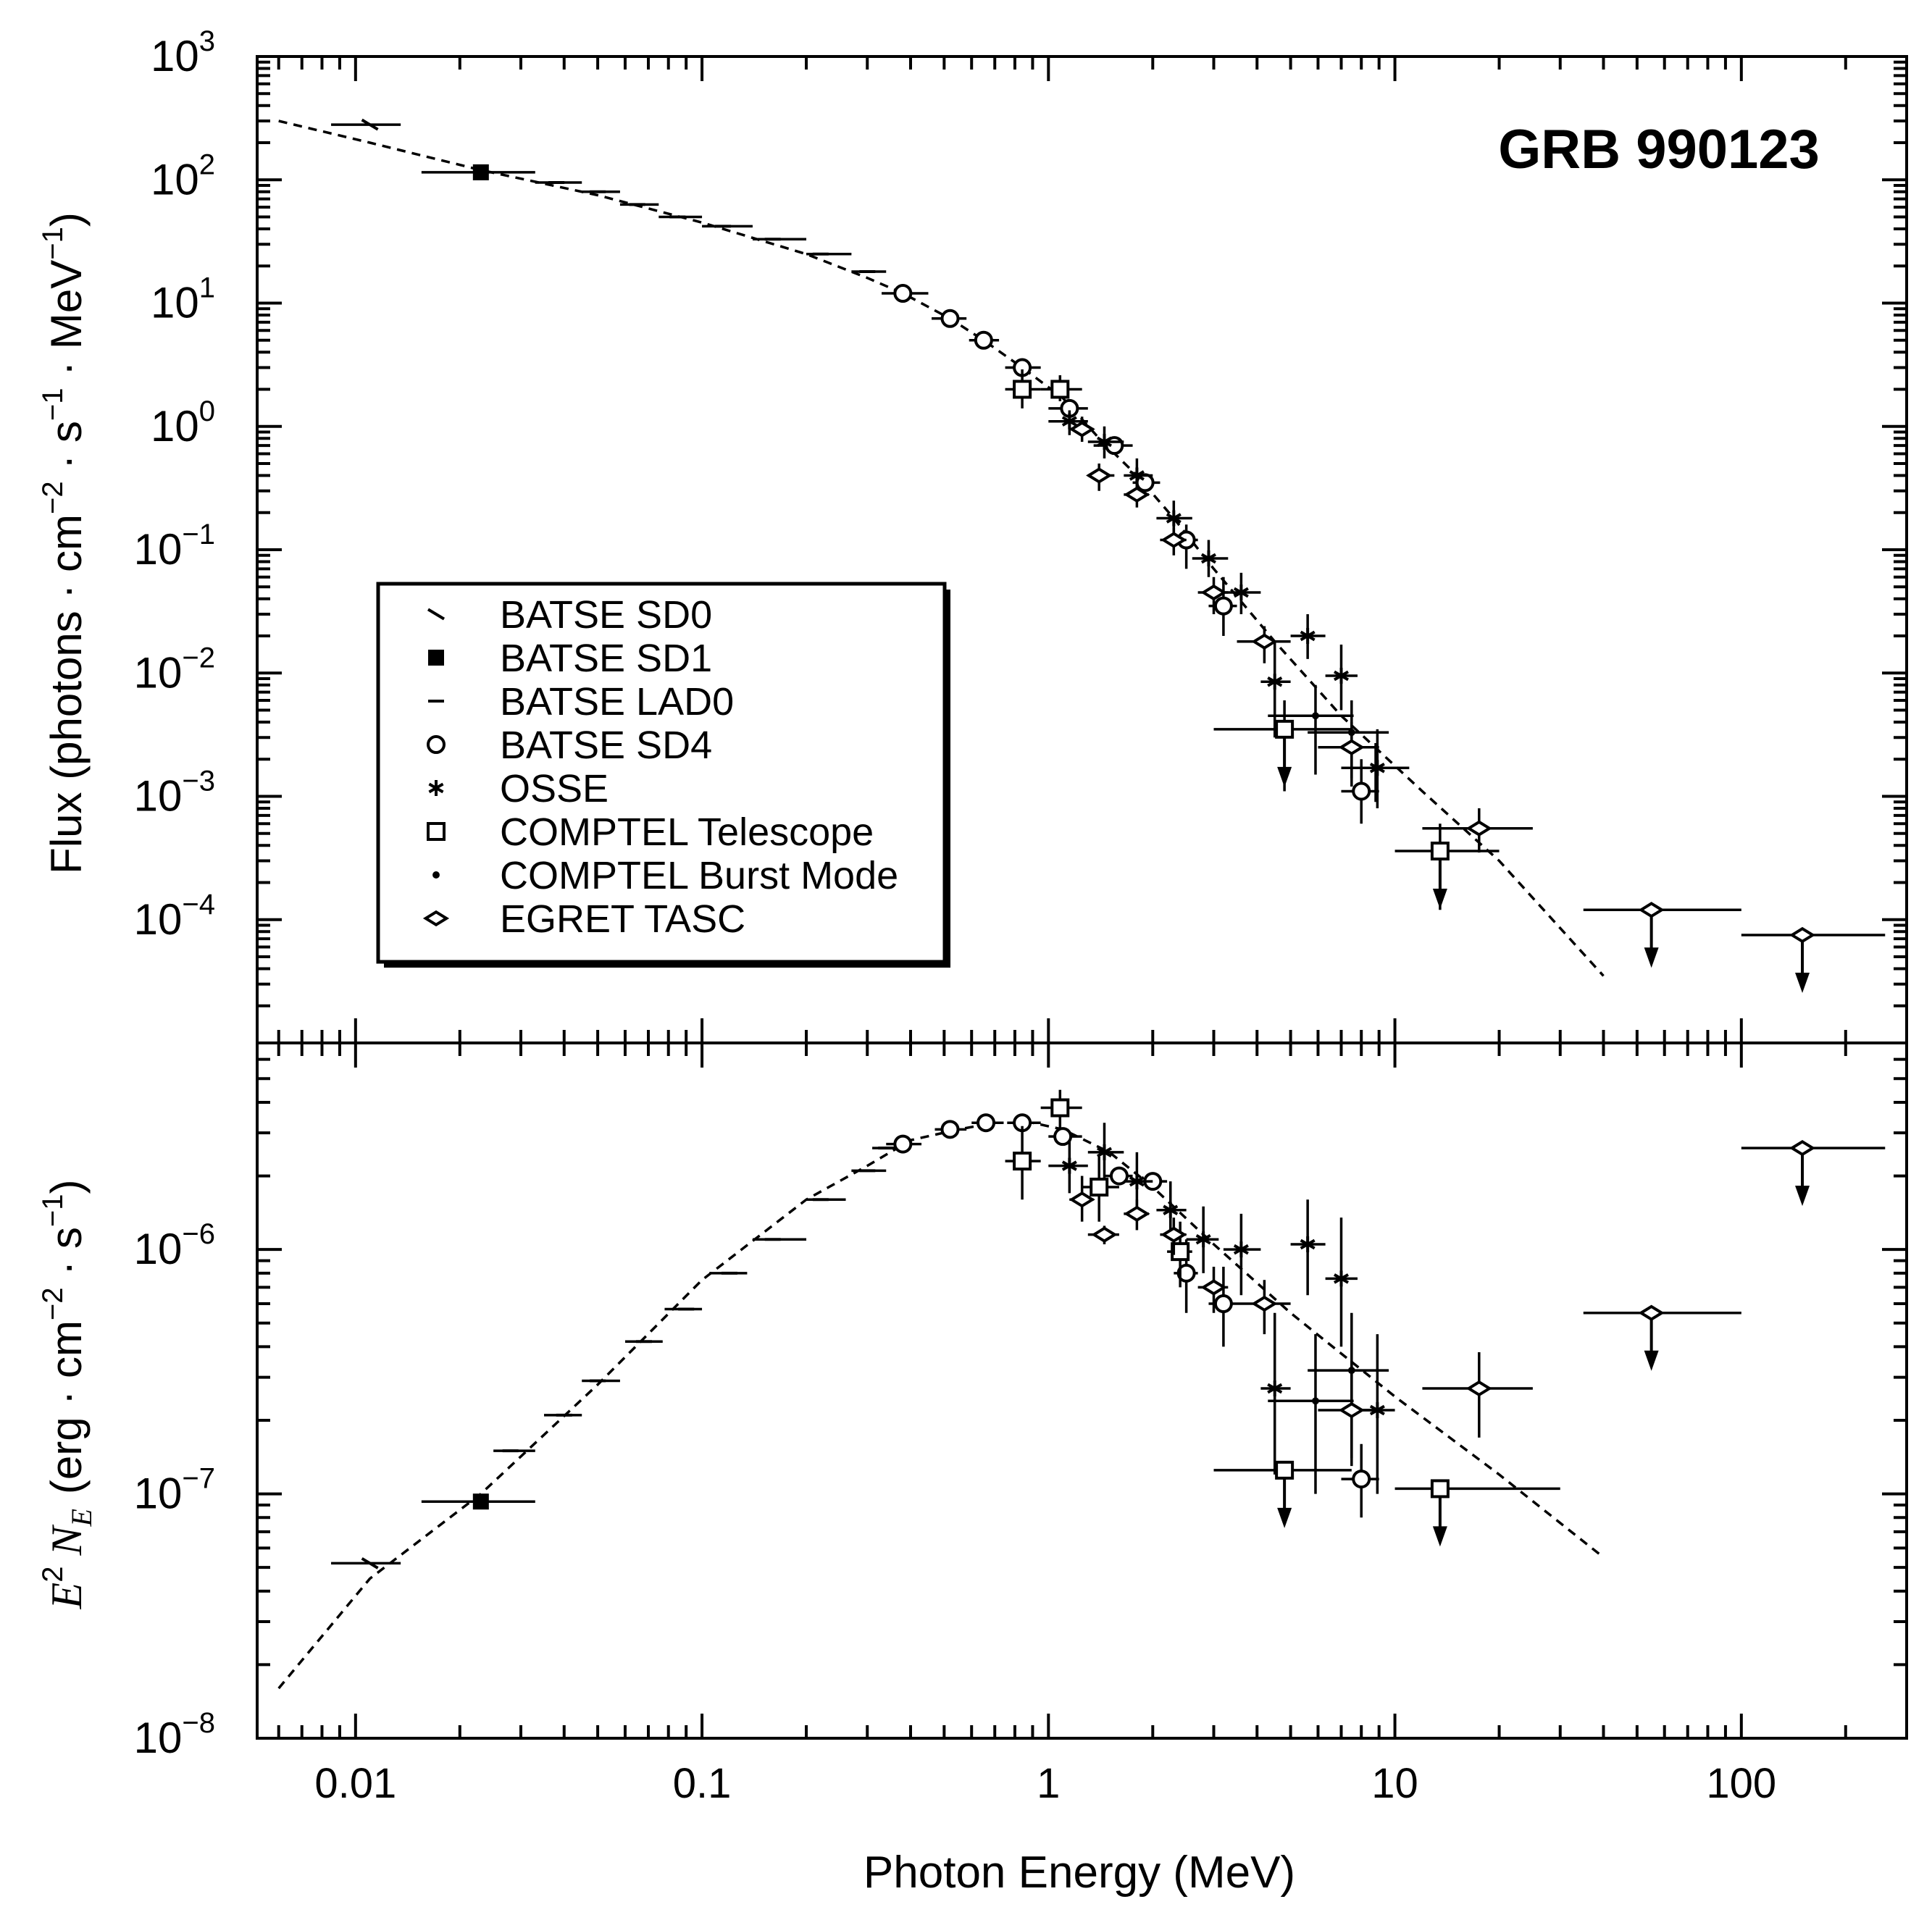 This screenshot has width=1932, height=1928. I want to click on series-batse-sd1, so click(478, 1502).